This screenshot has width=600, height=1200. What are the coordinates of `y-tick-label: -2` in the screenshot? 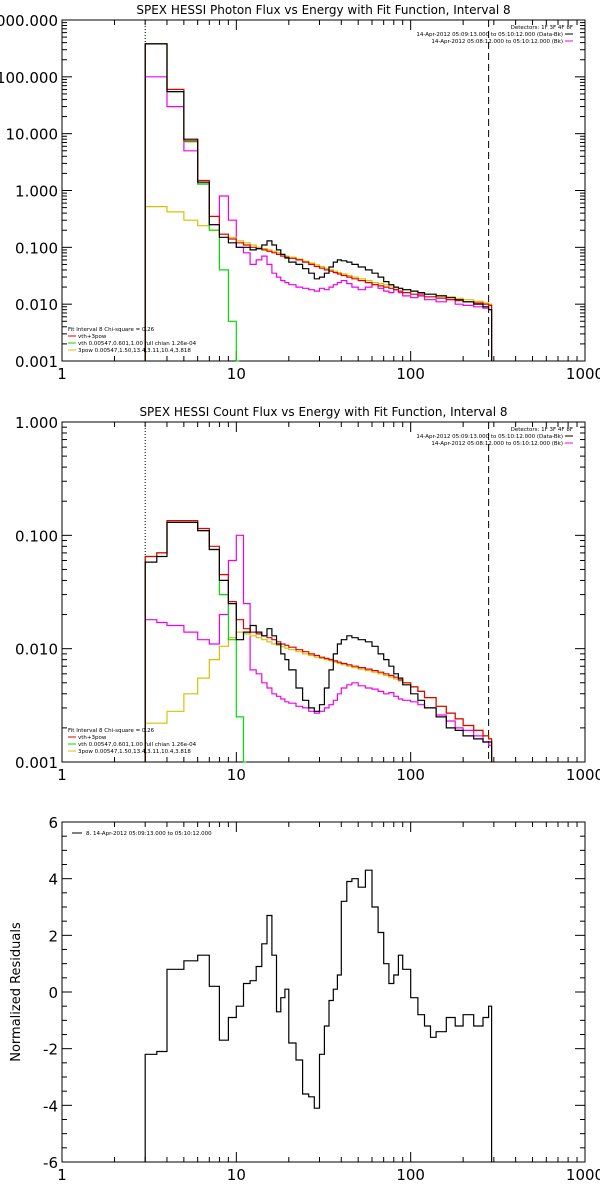 It's located at (50, 1050).